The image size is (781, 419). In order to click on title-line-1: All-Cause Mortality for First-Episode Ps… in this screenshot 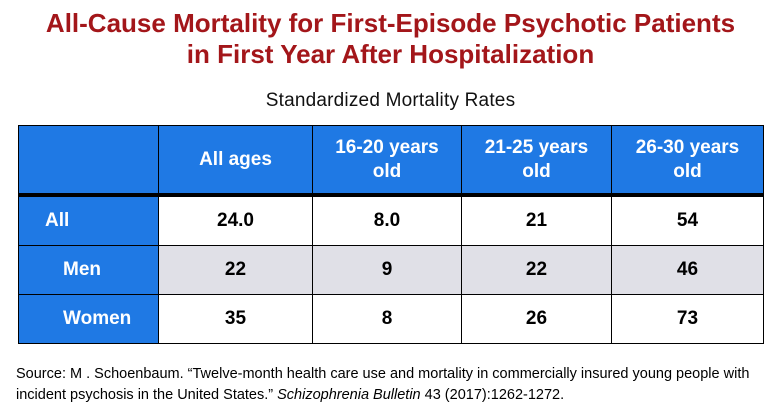, I will do `click(390, 23)`.